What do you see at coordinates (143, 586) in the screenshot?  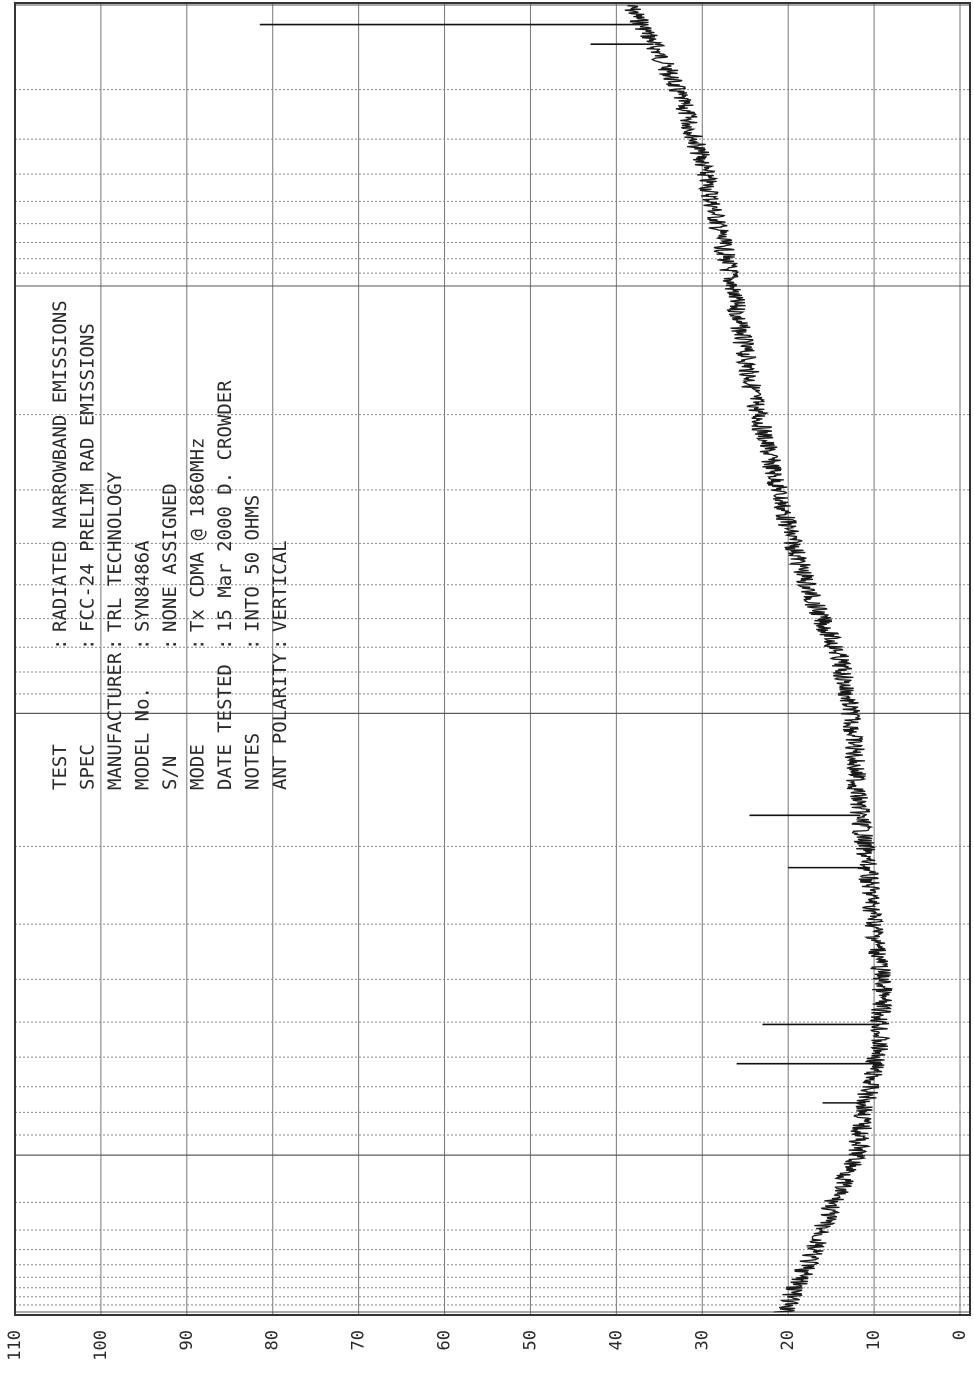 I see `header-value: SYN8486A` at bounding box center [143, 586].